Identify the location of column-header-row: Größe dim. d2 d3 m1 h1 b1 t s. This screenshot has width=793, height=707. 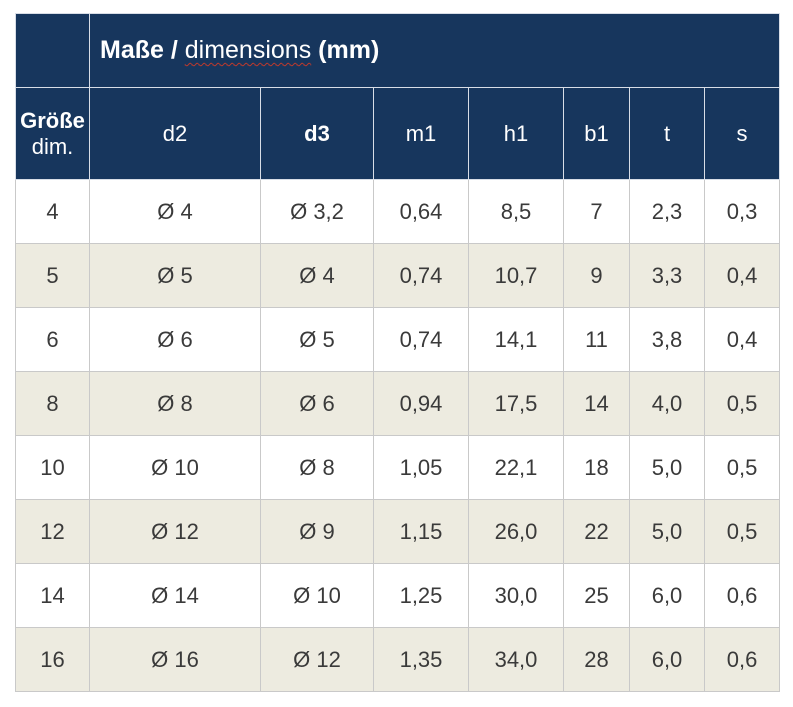
(398, 133).